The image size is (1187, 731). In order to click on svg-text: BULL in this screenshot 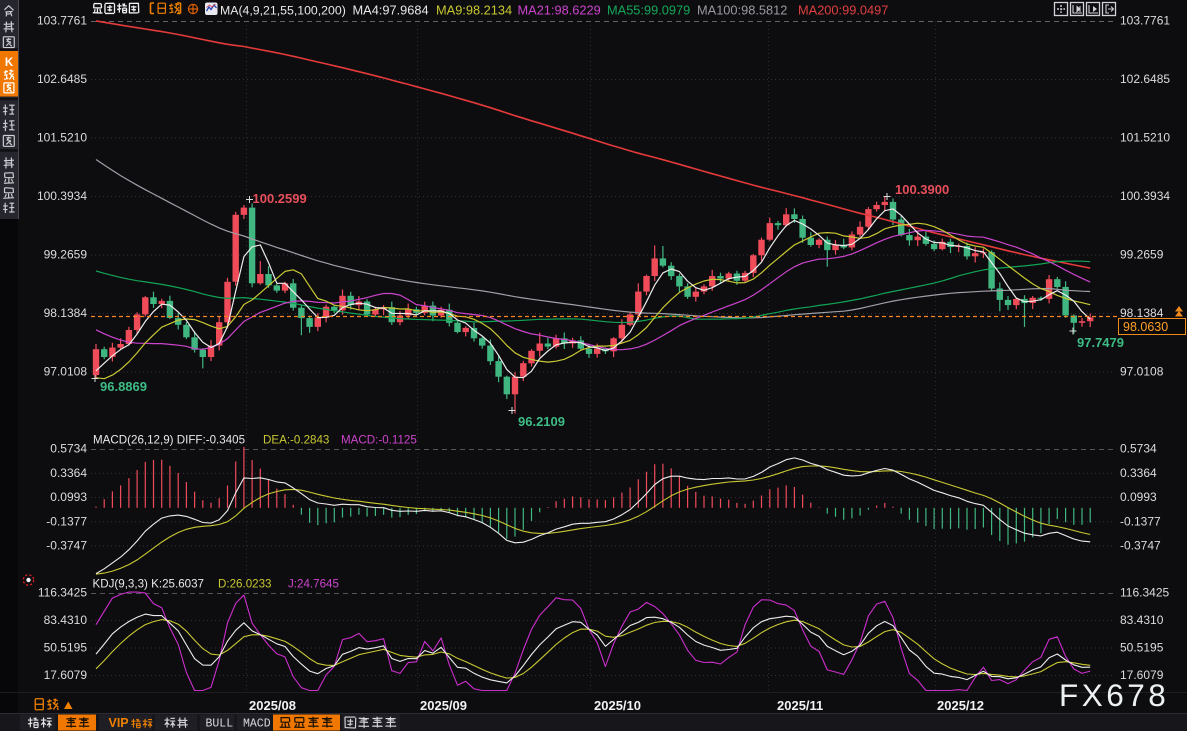, I will do `click(220, 724)`.